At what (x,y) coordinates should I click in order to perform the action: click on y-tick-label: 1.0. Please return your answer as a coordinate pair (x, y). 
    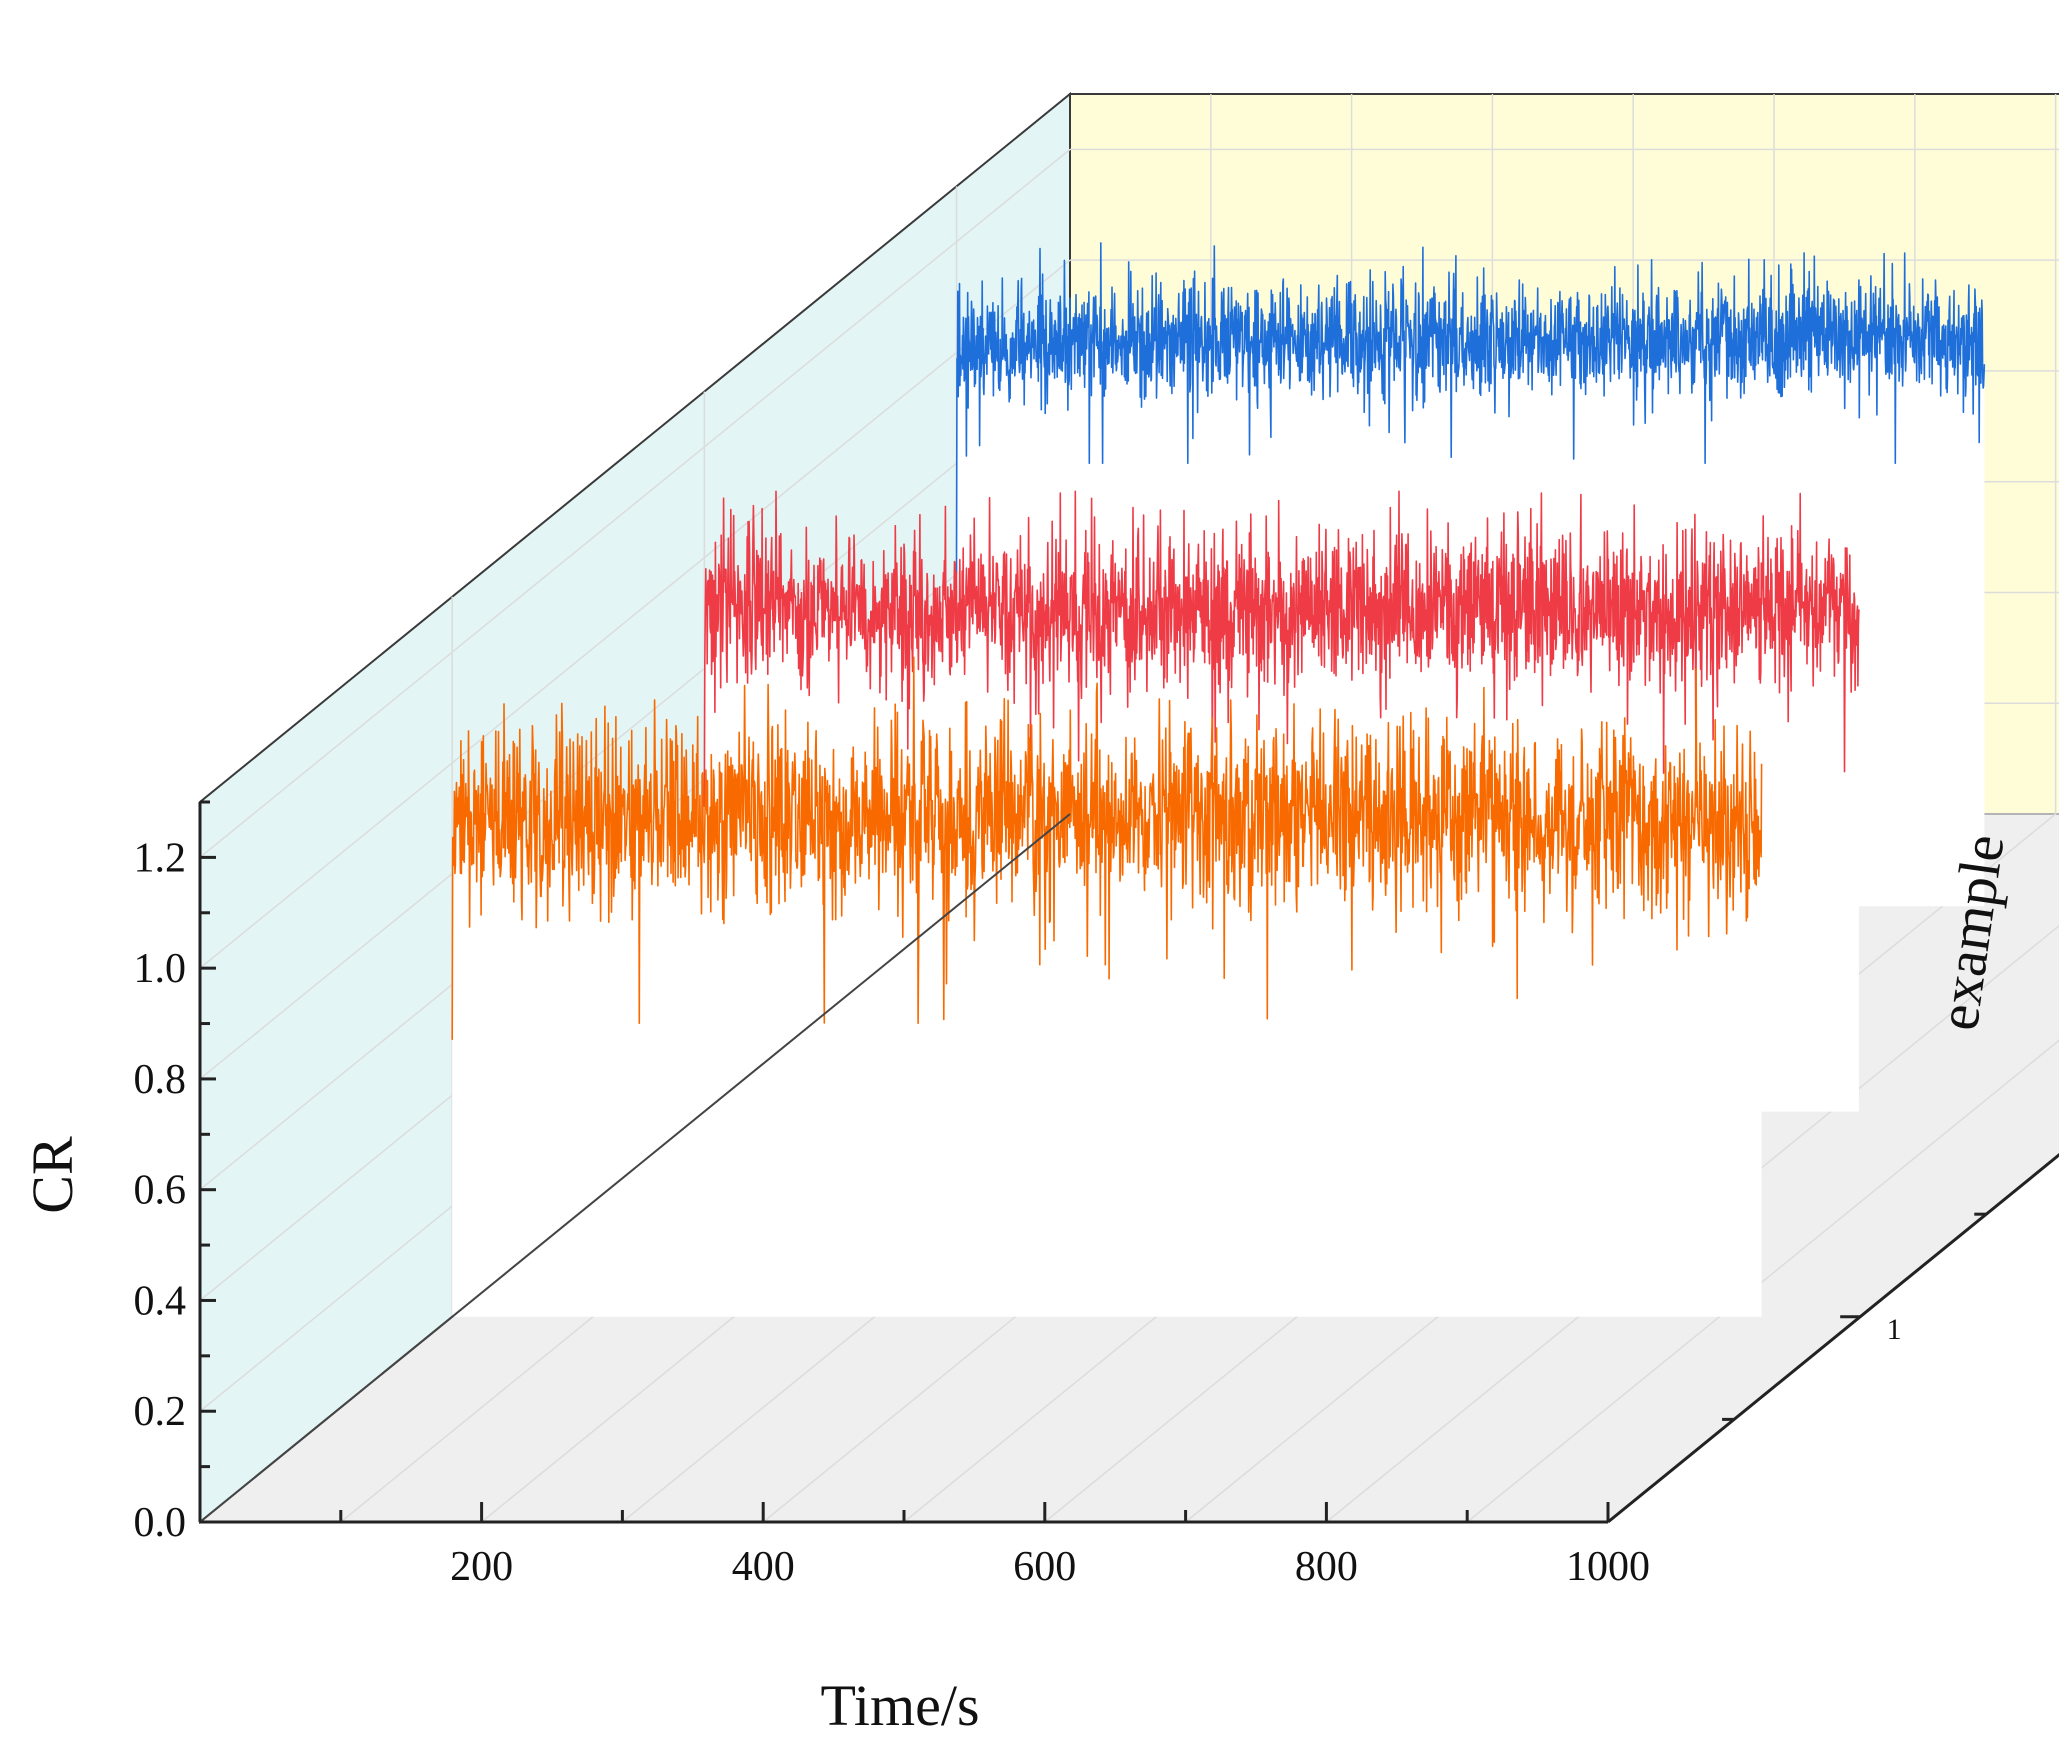
    Looking at the image, I should click on (160, 969).